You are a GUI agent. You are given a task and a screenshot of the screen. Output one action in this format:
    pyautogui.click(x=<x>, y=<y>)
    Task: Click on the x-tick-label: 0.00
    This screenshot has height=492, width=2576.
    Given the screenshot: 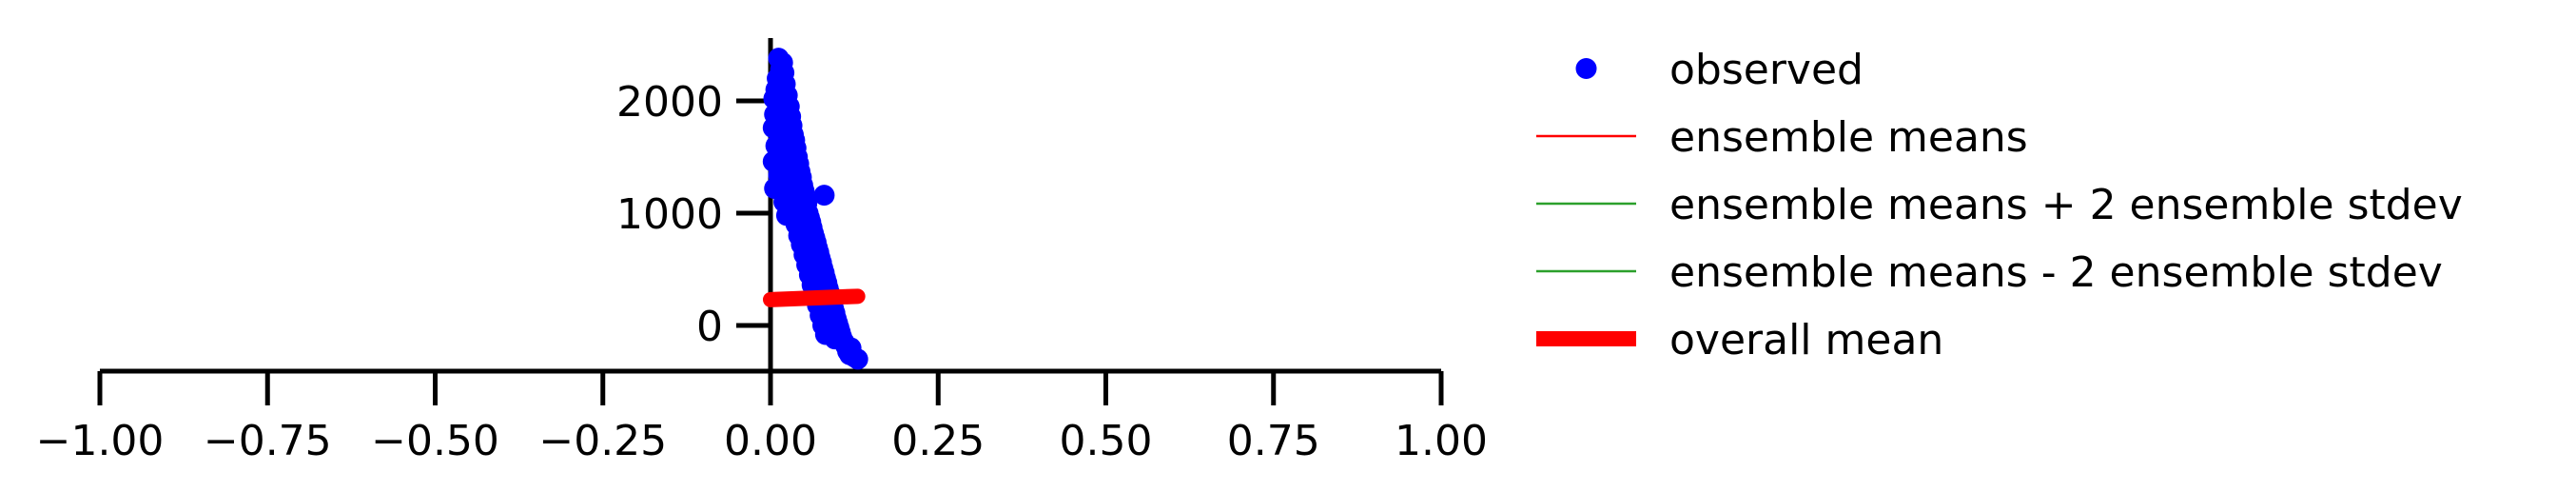 What is the action you would take?
    pyautogui.click(x=771, y=441)
    